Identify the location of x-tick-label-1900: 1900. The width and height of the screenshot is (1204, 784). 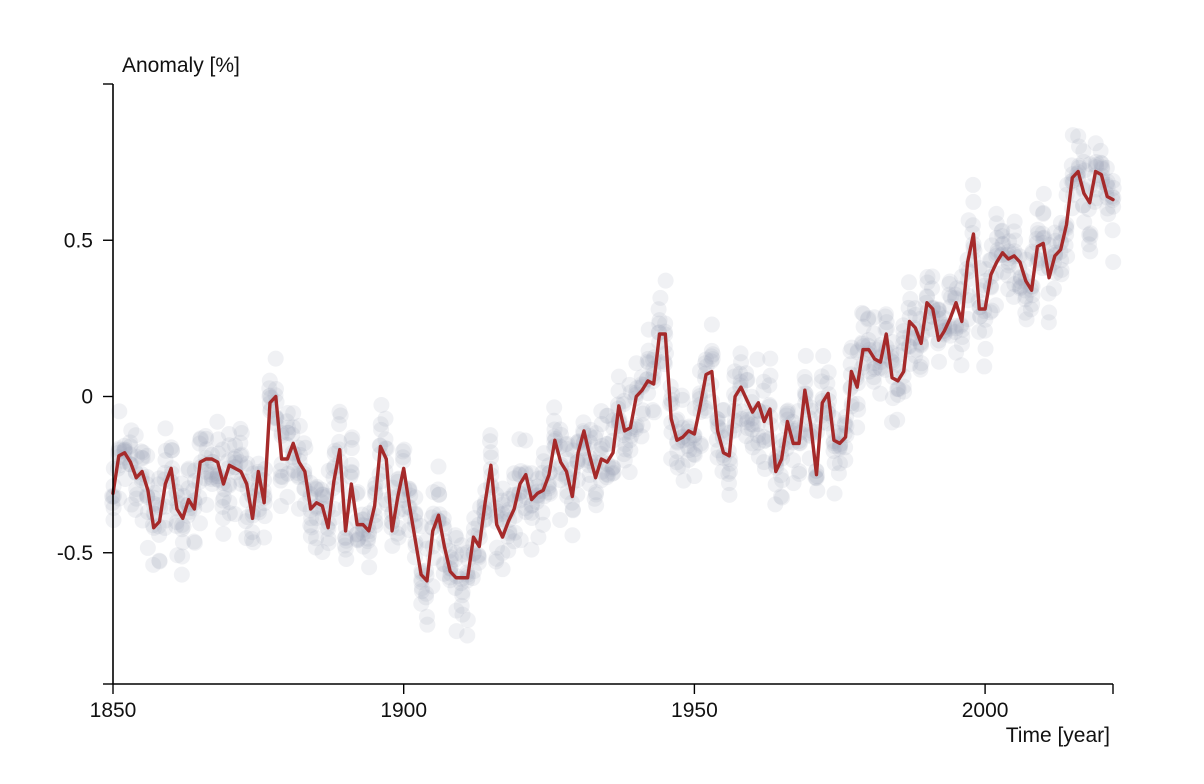
(403, 710).